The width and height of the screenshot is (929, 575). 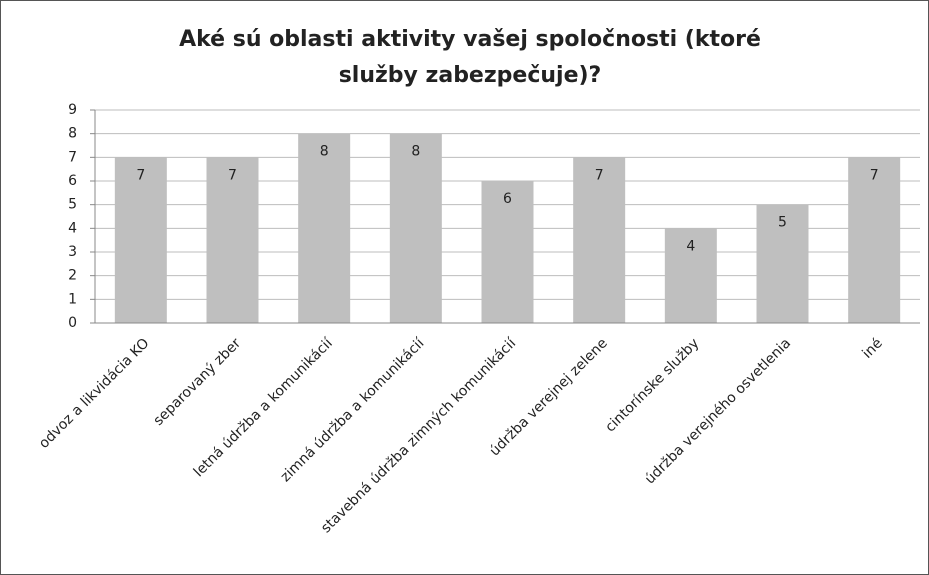 I want to click on y-tick-label: 6, so click(x=72, y=181).